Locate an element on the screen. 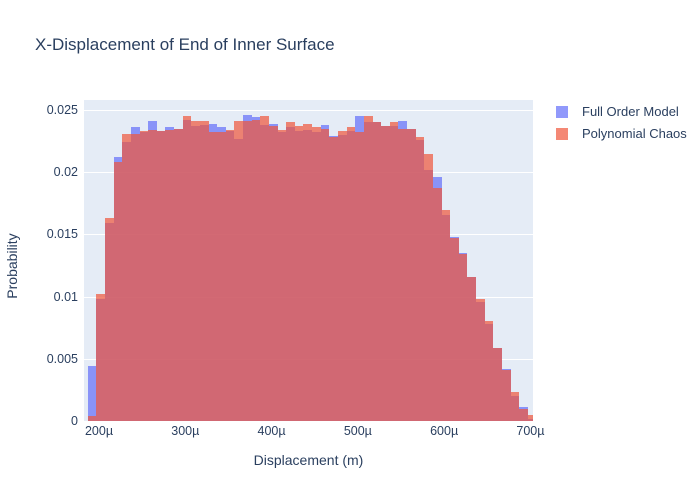  full-order-model-swatch-icon is located at coordinates (562, 111).